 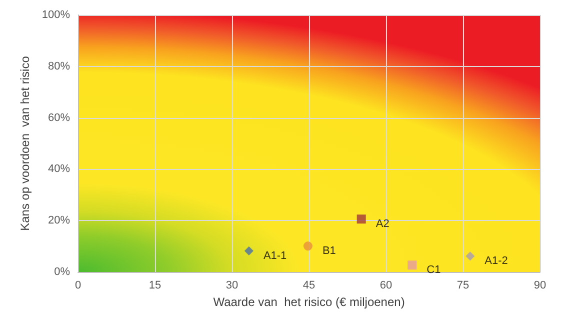 I want to click on y-tick-label: 80%, so click(x=59, y=66).